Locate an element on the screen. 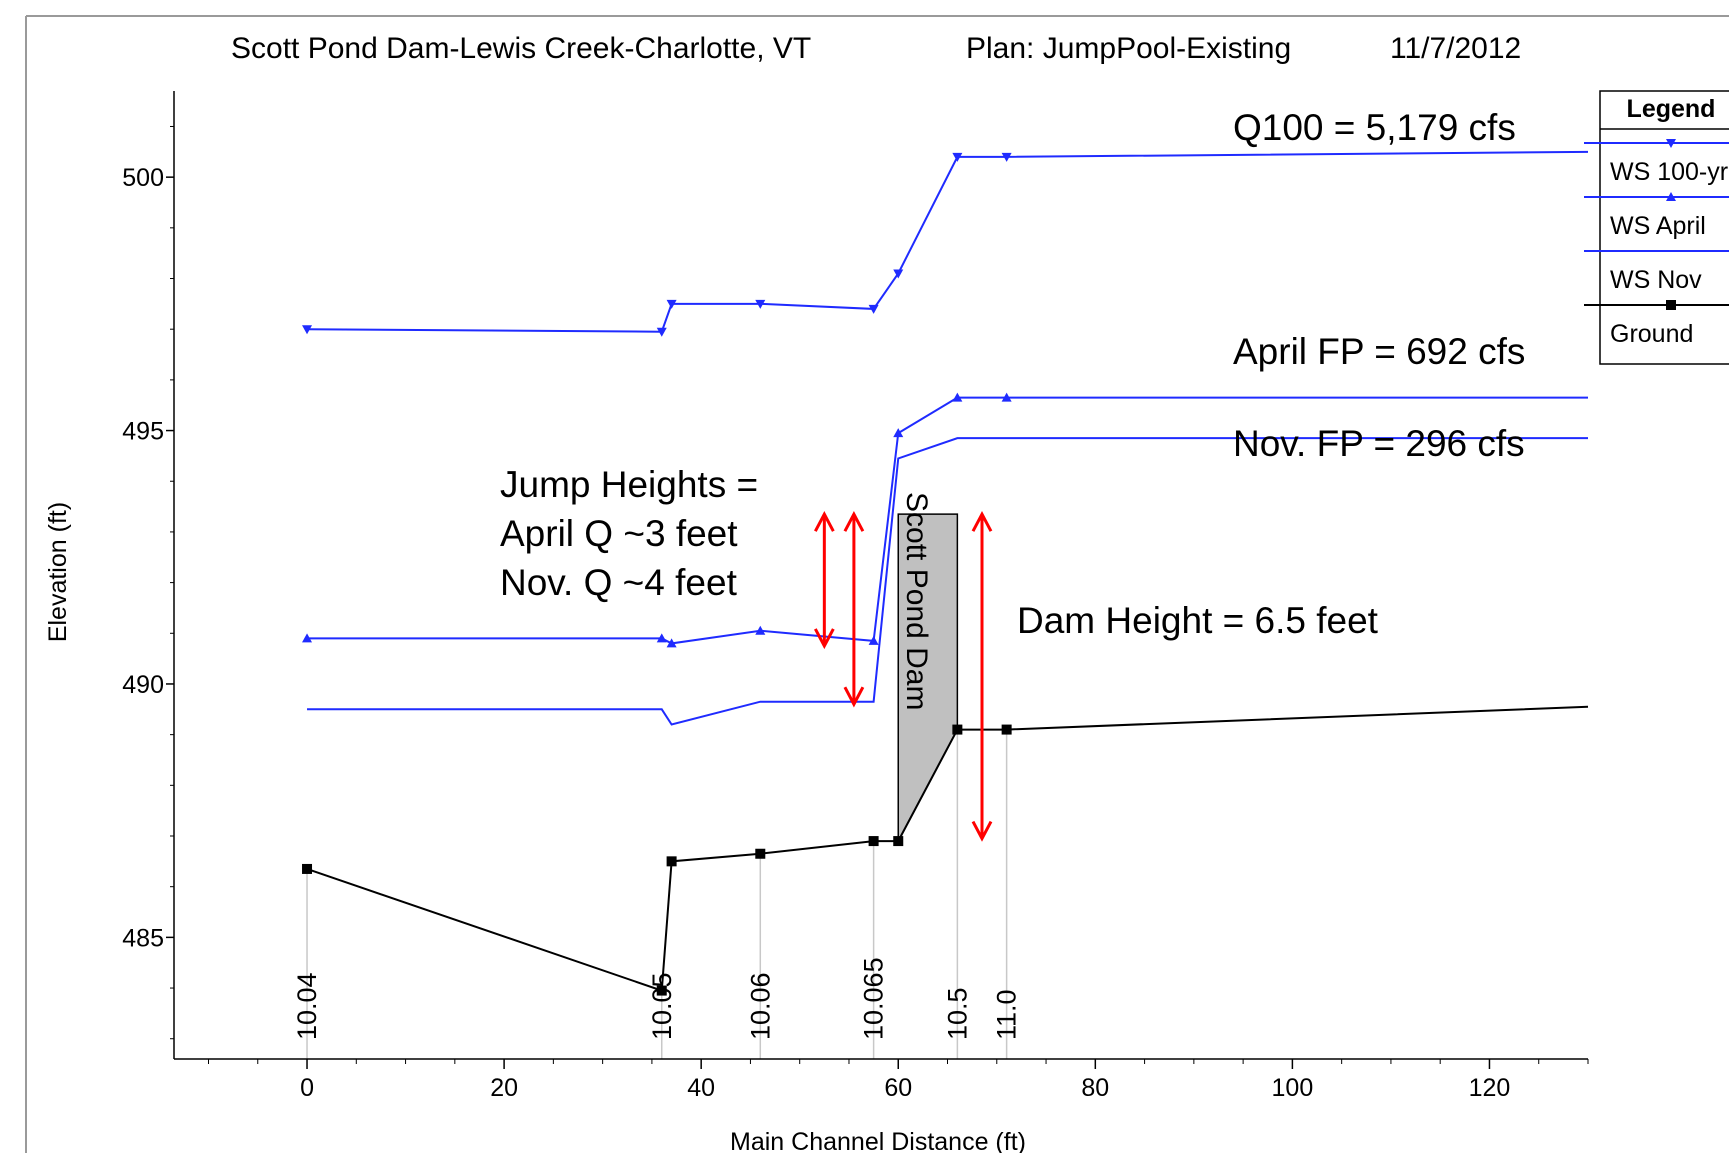  annotation-q100: Q100 = 5,179 cfs is located at coordinates (1374, 127).